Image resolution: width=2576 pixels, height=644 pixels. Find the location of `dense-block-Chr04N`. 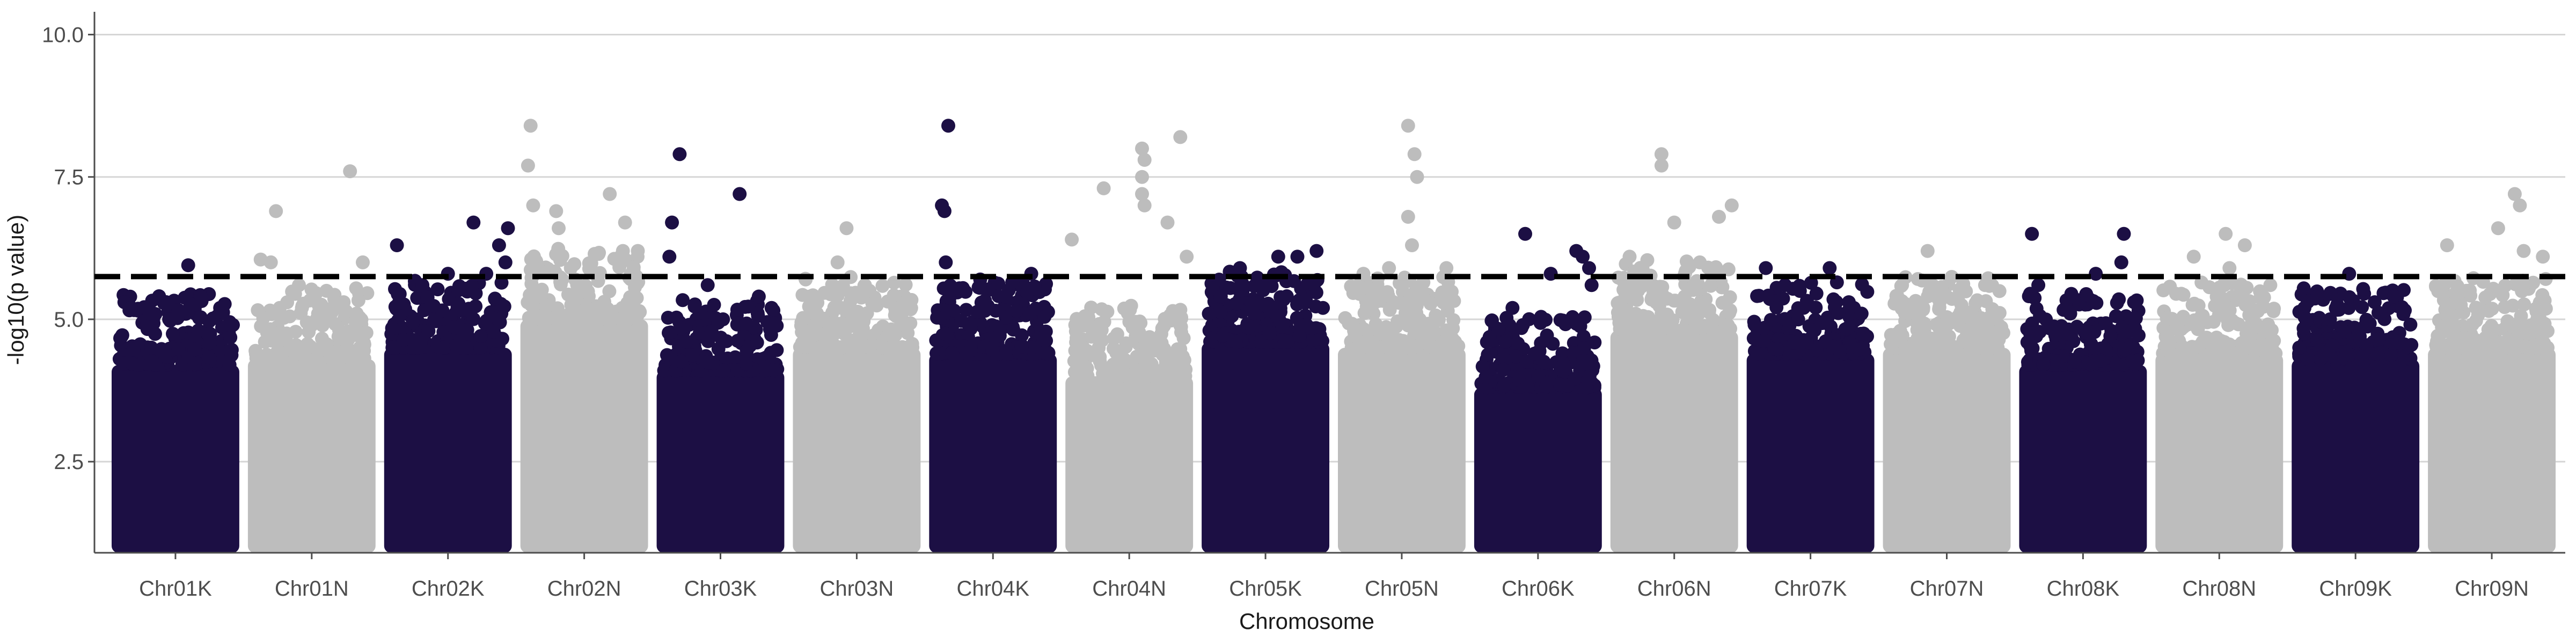

dense-block-Chr04N is located at coordinates (1129, 464).